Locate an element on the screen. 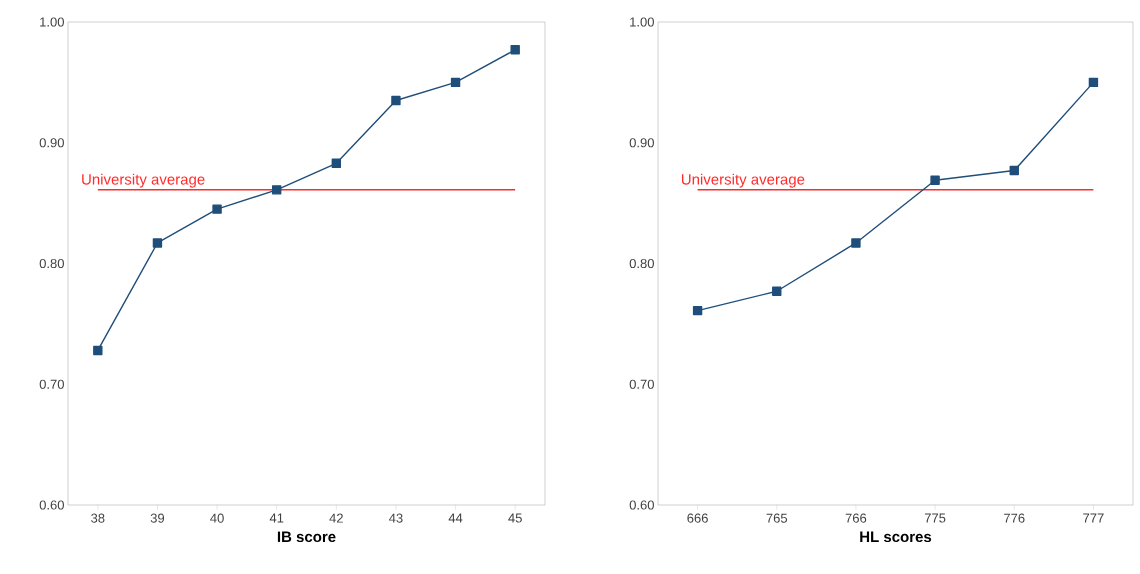  x-tick-label: 38 is located at coordinates (98, 518).